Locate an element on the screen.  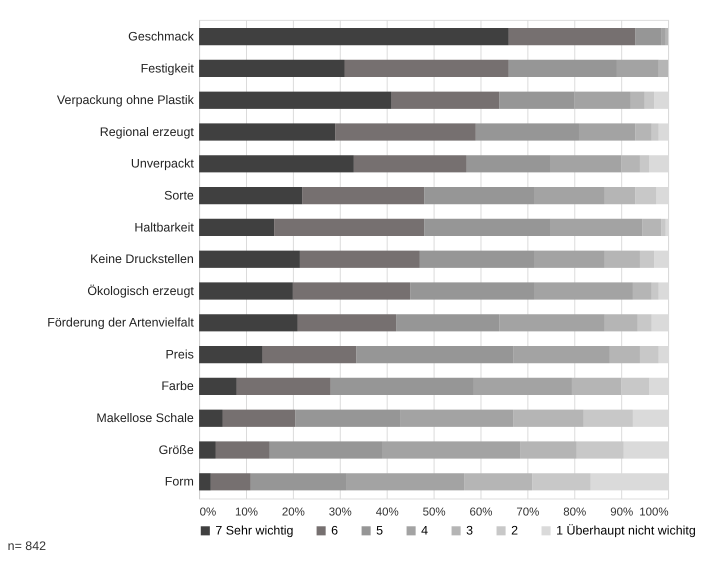
x-tick-label: 50% is located at coordinates (434, 512).